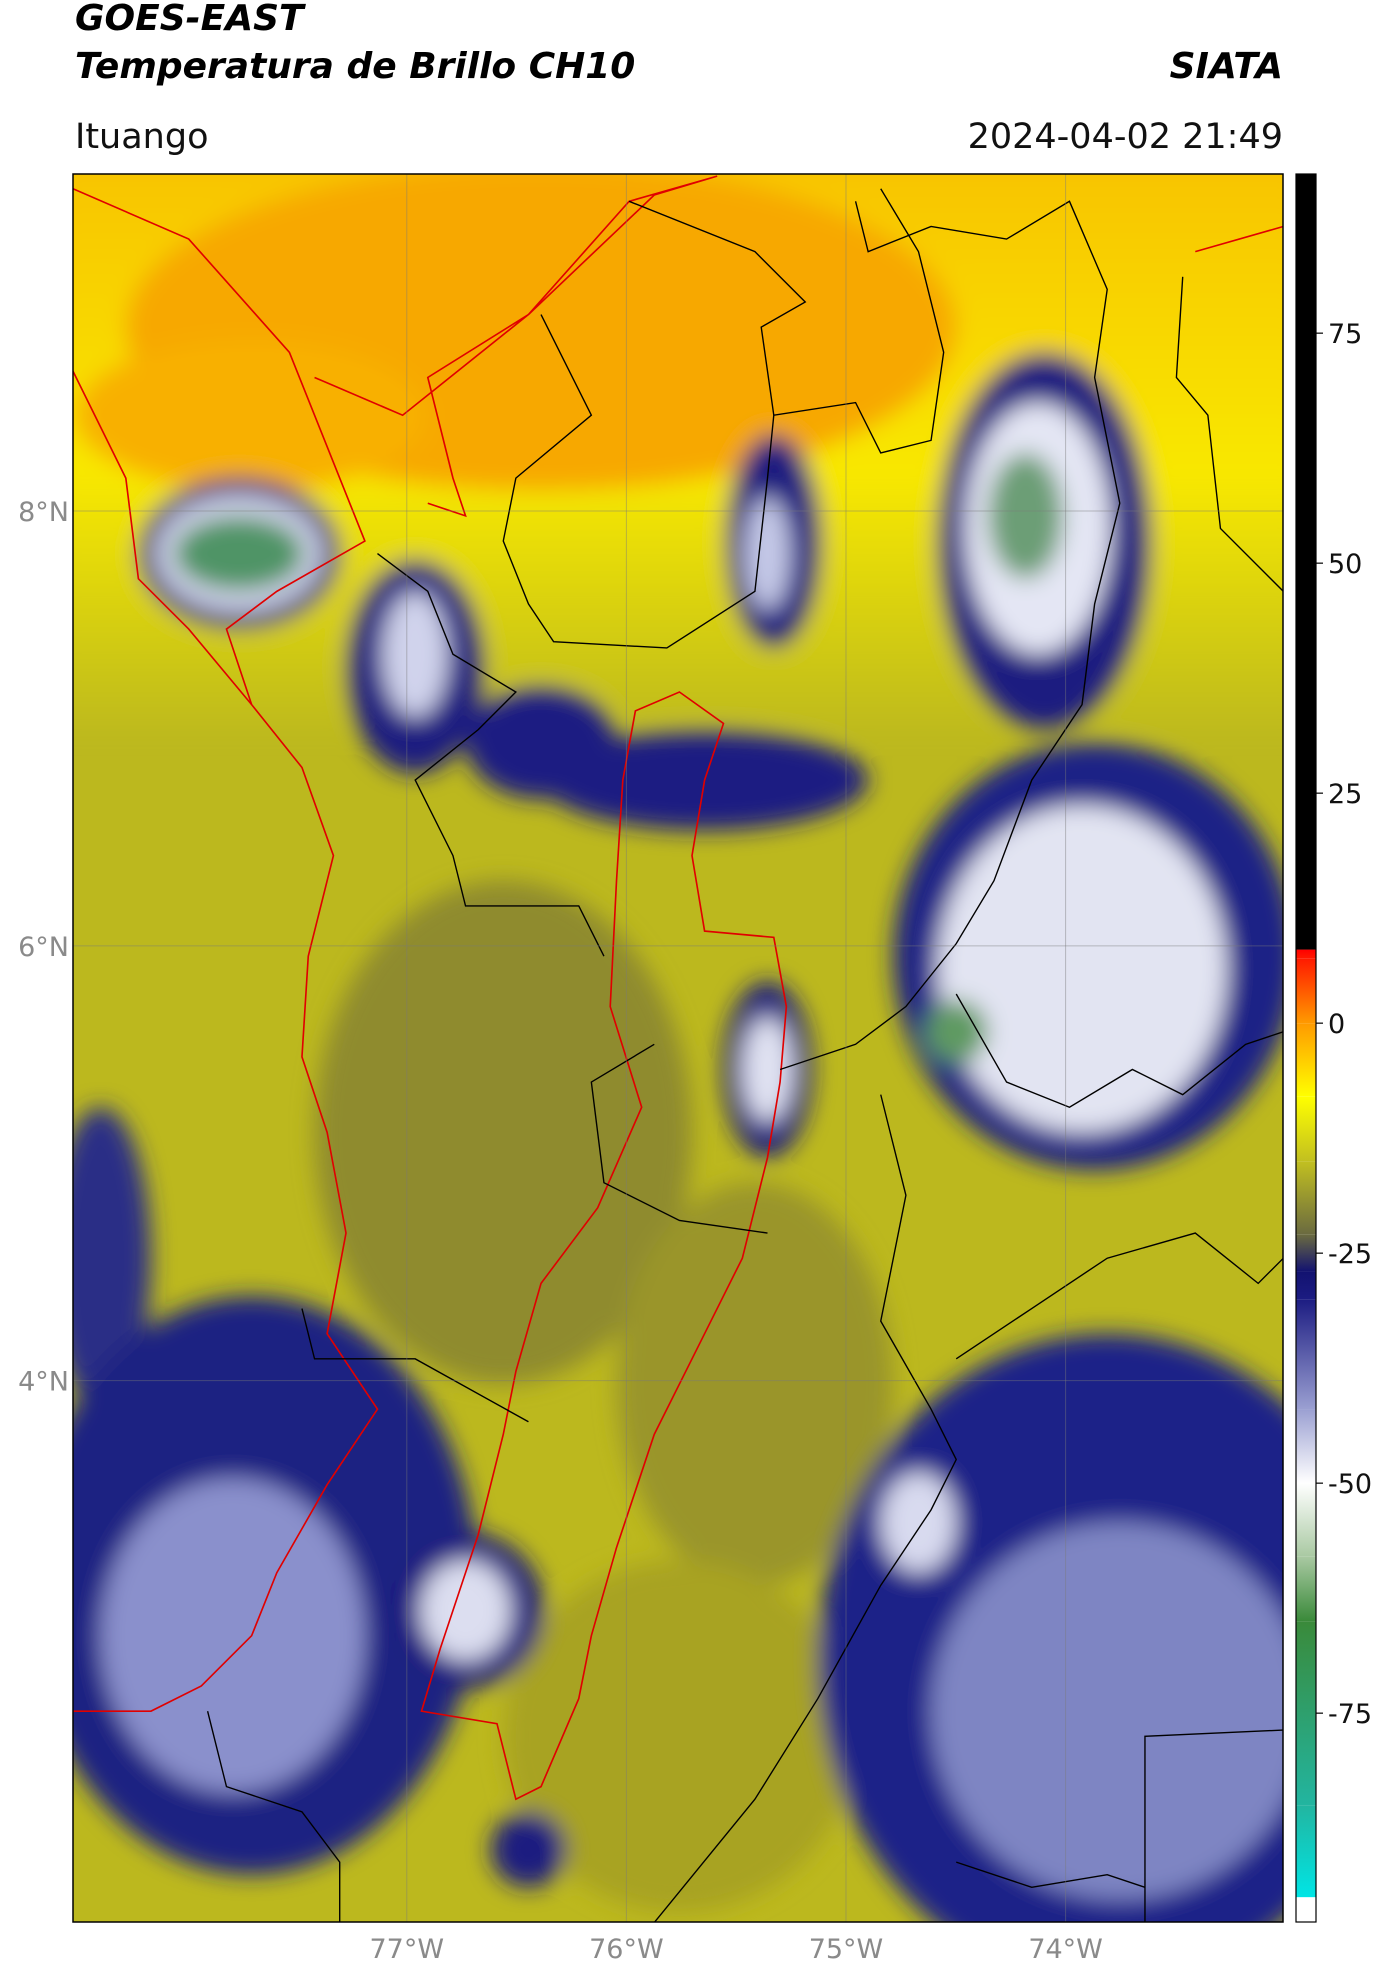  Describe the element at coordinates (1345, 794) in the screenshot. I see `colorbar-tick-label: 25` at that location.